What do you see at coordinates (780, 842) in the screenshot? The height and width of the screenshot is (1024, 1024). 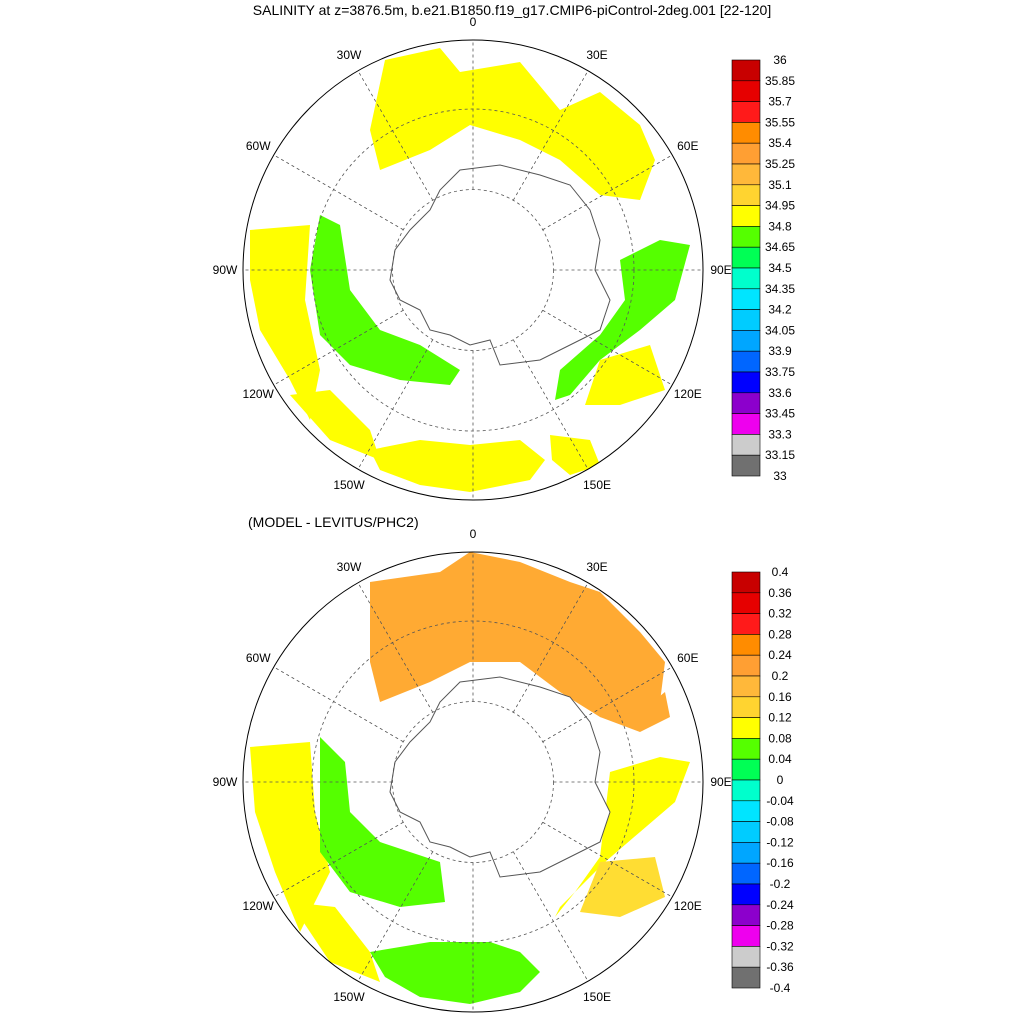 I see `colorbar-tick-label: -0.12` at bounding box center [780, 842].